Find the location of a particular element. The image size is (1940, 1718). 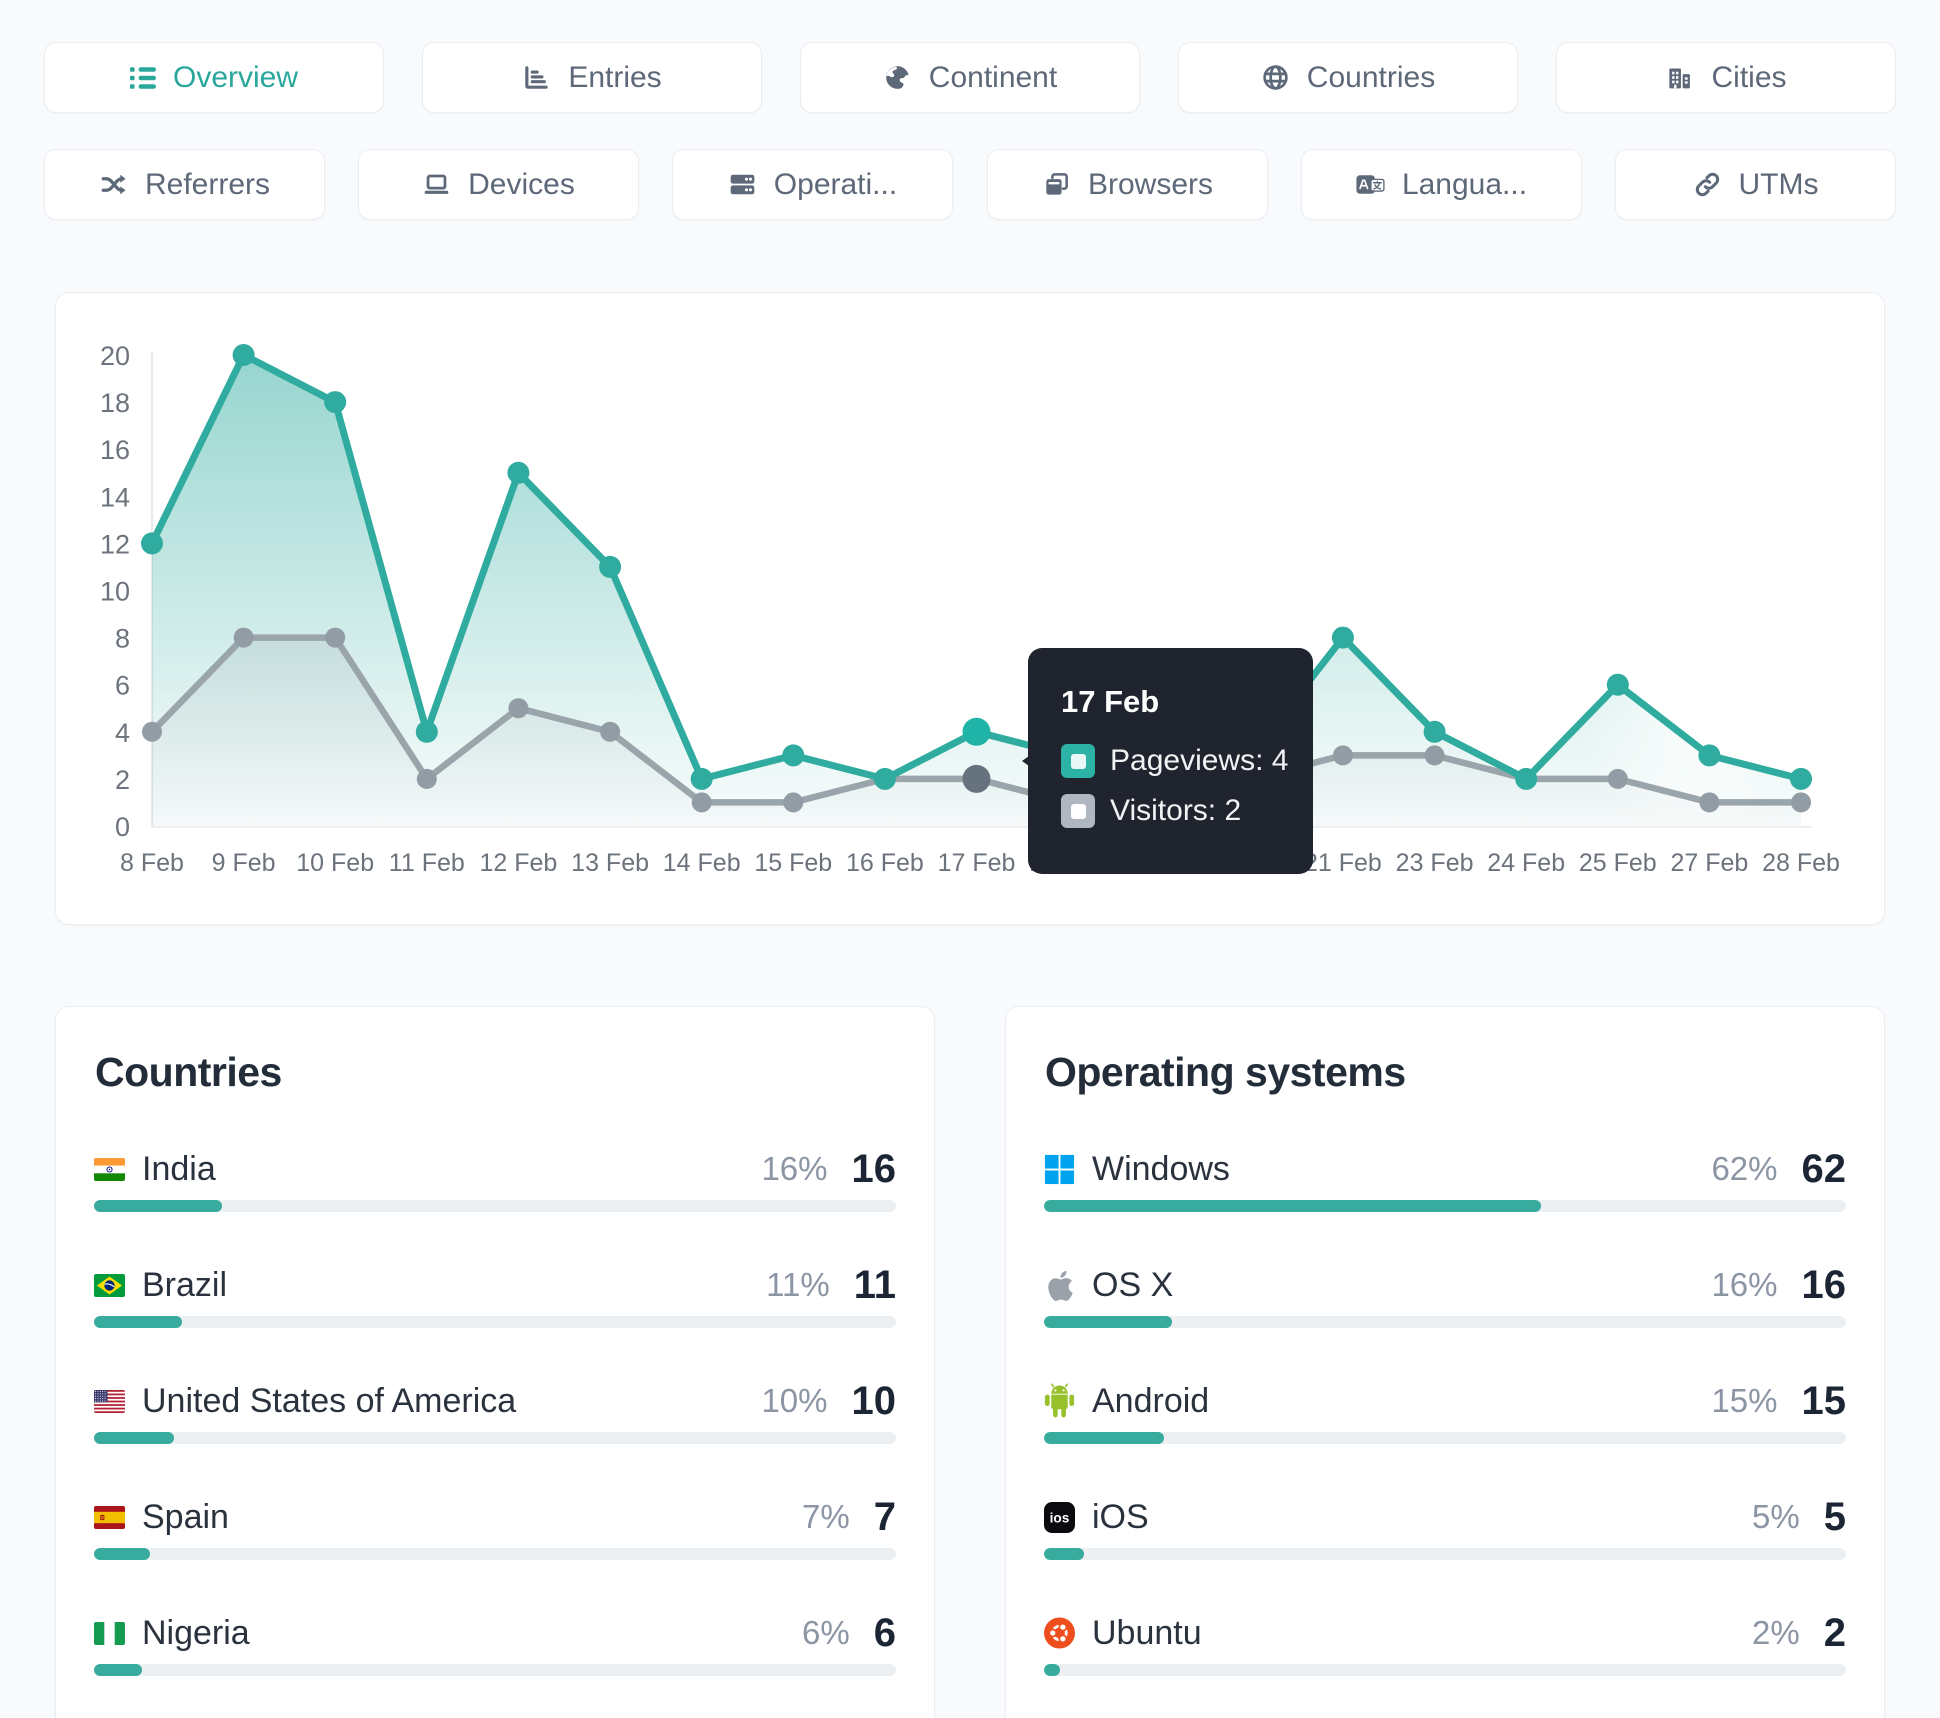

svg-text: 28 Feb is located at coordinates (1801, 863).